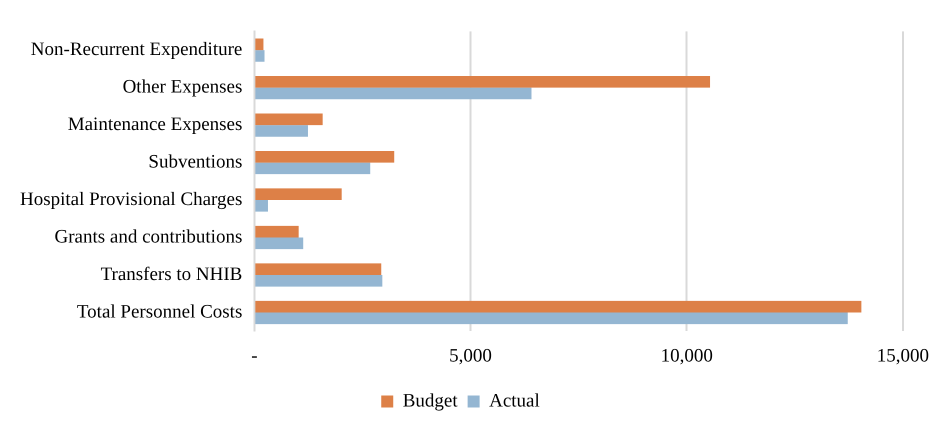 Image resolution: width=951 pixels, height=429 pixels. I want to click on y-tick-label: Grants and contributions, so click(148, 237).